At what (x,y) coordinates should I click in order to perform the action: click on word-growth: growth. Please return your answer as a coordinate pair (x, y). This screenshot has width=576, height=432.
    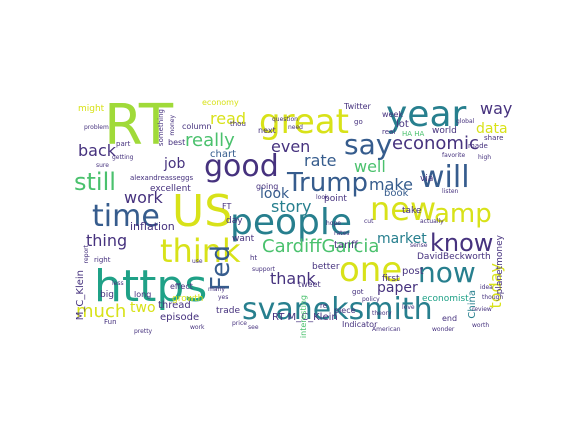
    Looking at the image, I should click on (188, 299).